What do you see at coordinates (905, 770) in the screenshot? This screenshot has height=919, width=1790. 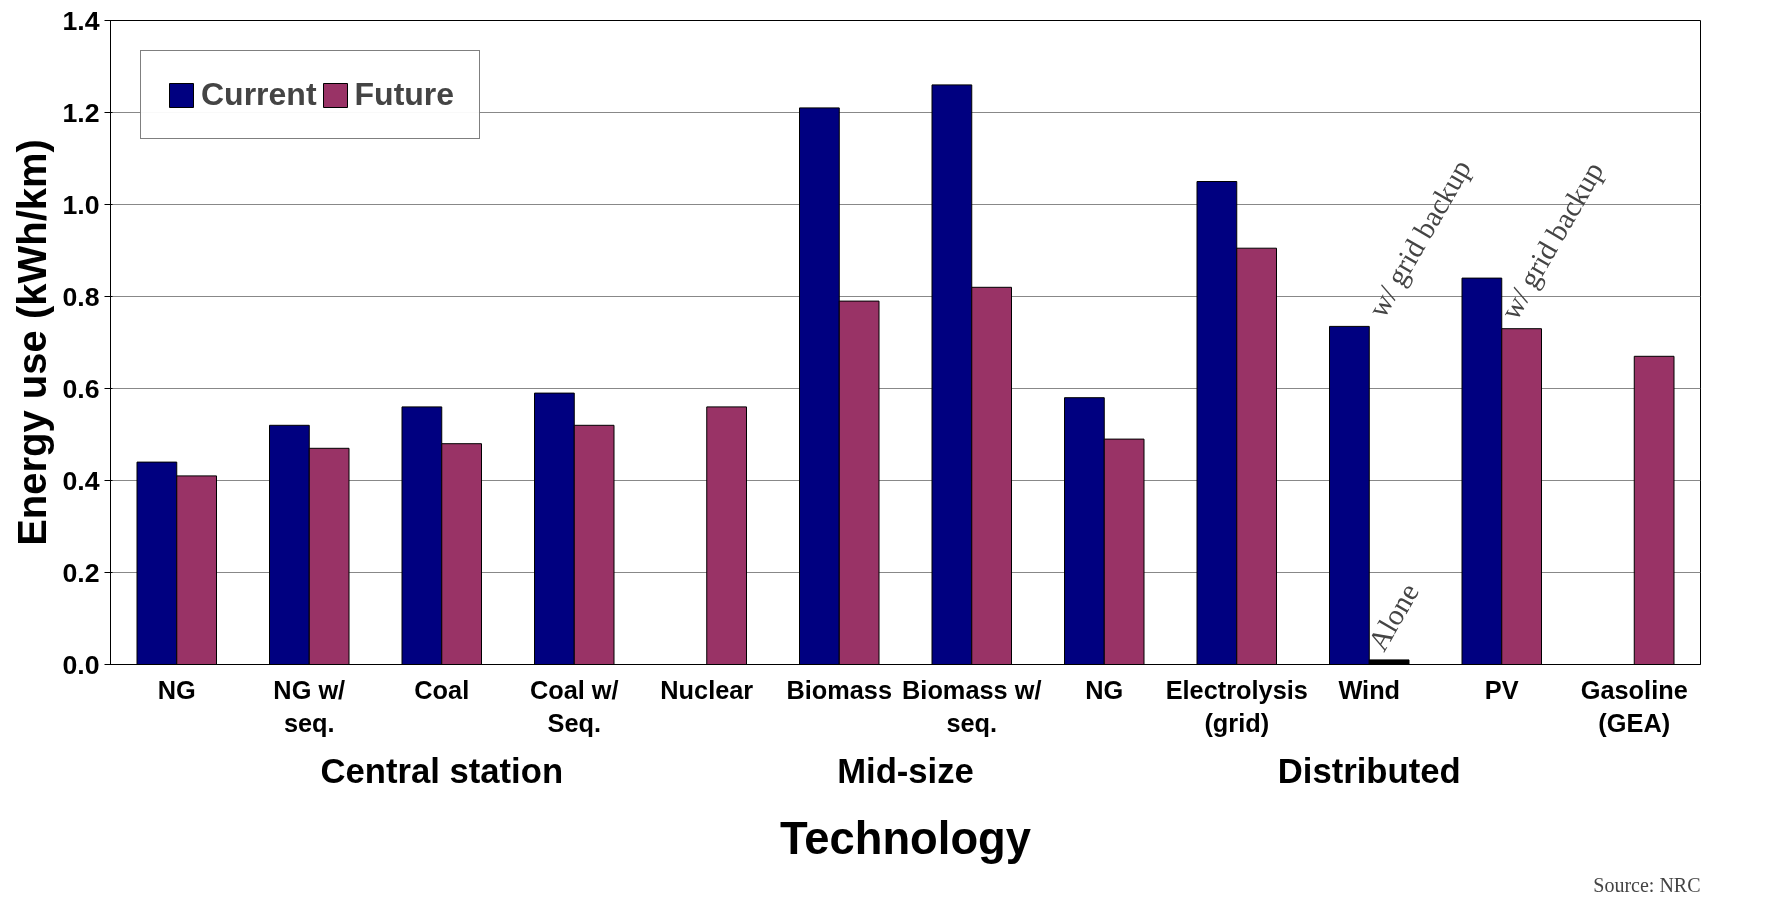 I see `text: Mid-size` at bounding box center [905, 770].